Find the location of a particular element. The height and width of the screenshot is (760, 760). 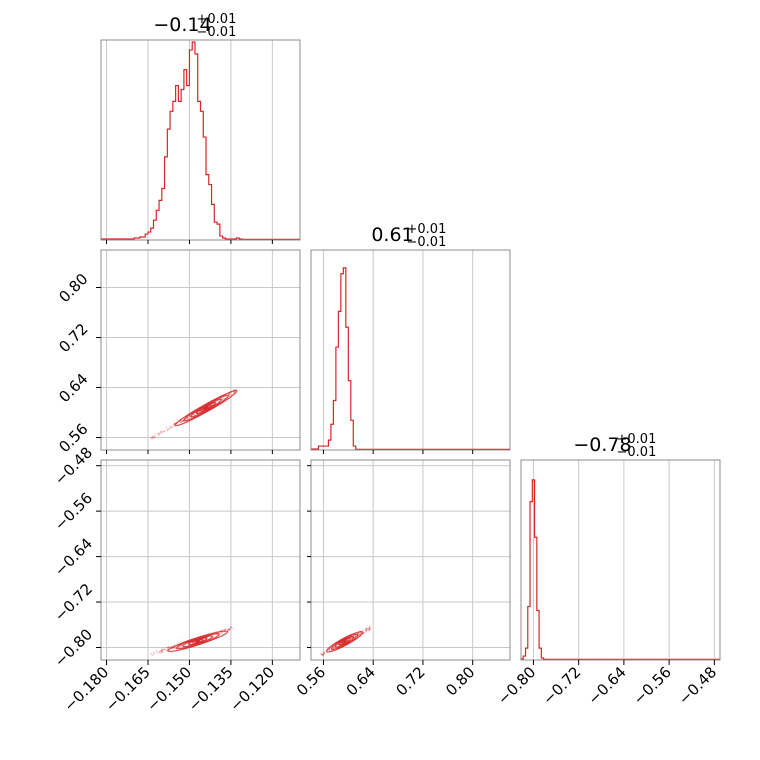

title-plus-2: +0.01 is located at coordinates (637, 439).